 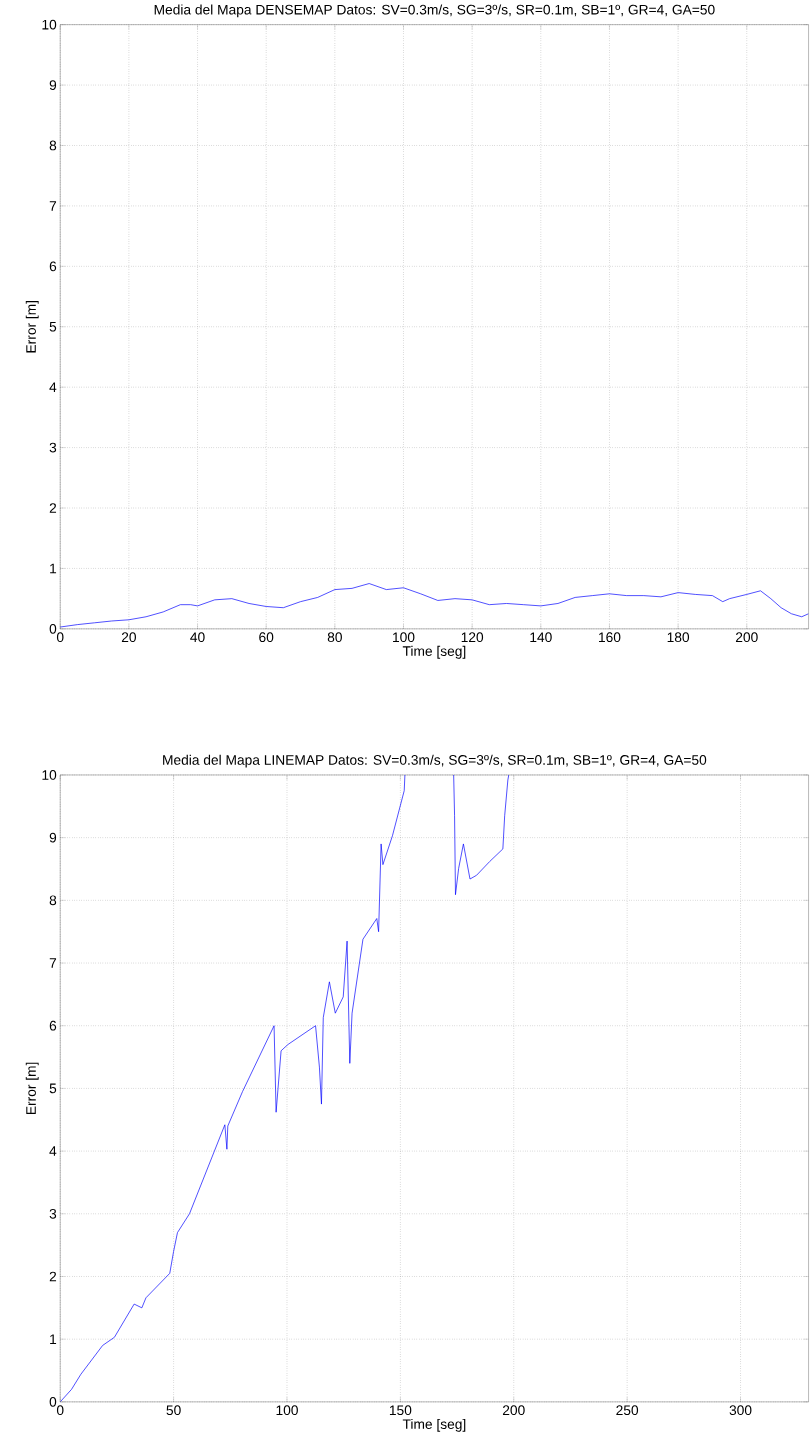 I want to click on x-tick-label: 80, so click(x=335, y=637).